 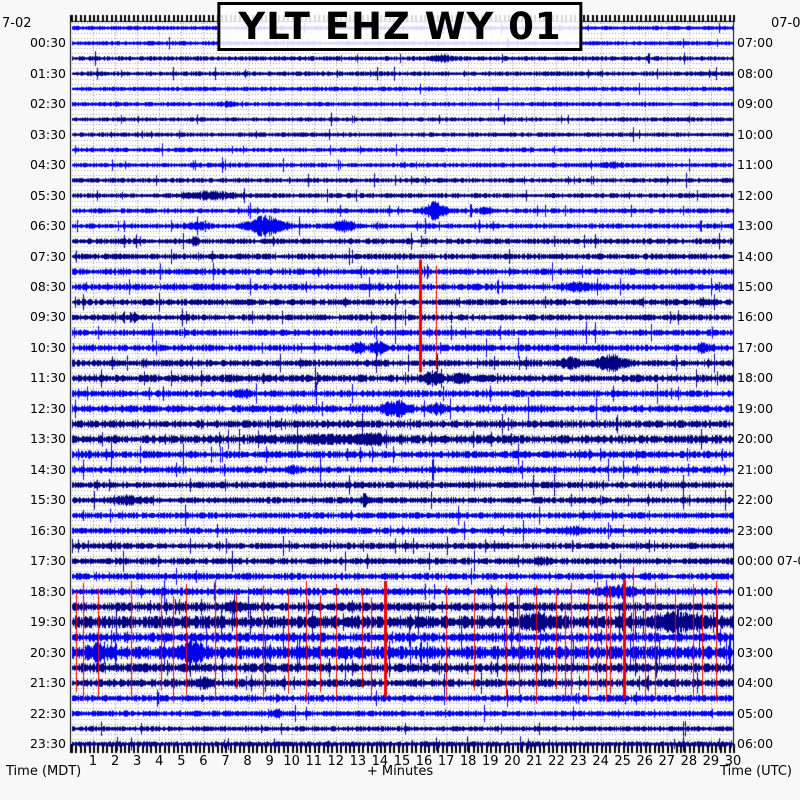 What do you see at coordinates (47, 530) in the screenshot?
I see `left-time-label: 16:30` at bounding box center [47, 530].